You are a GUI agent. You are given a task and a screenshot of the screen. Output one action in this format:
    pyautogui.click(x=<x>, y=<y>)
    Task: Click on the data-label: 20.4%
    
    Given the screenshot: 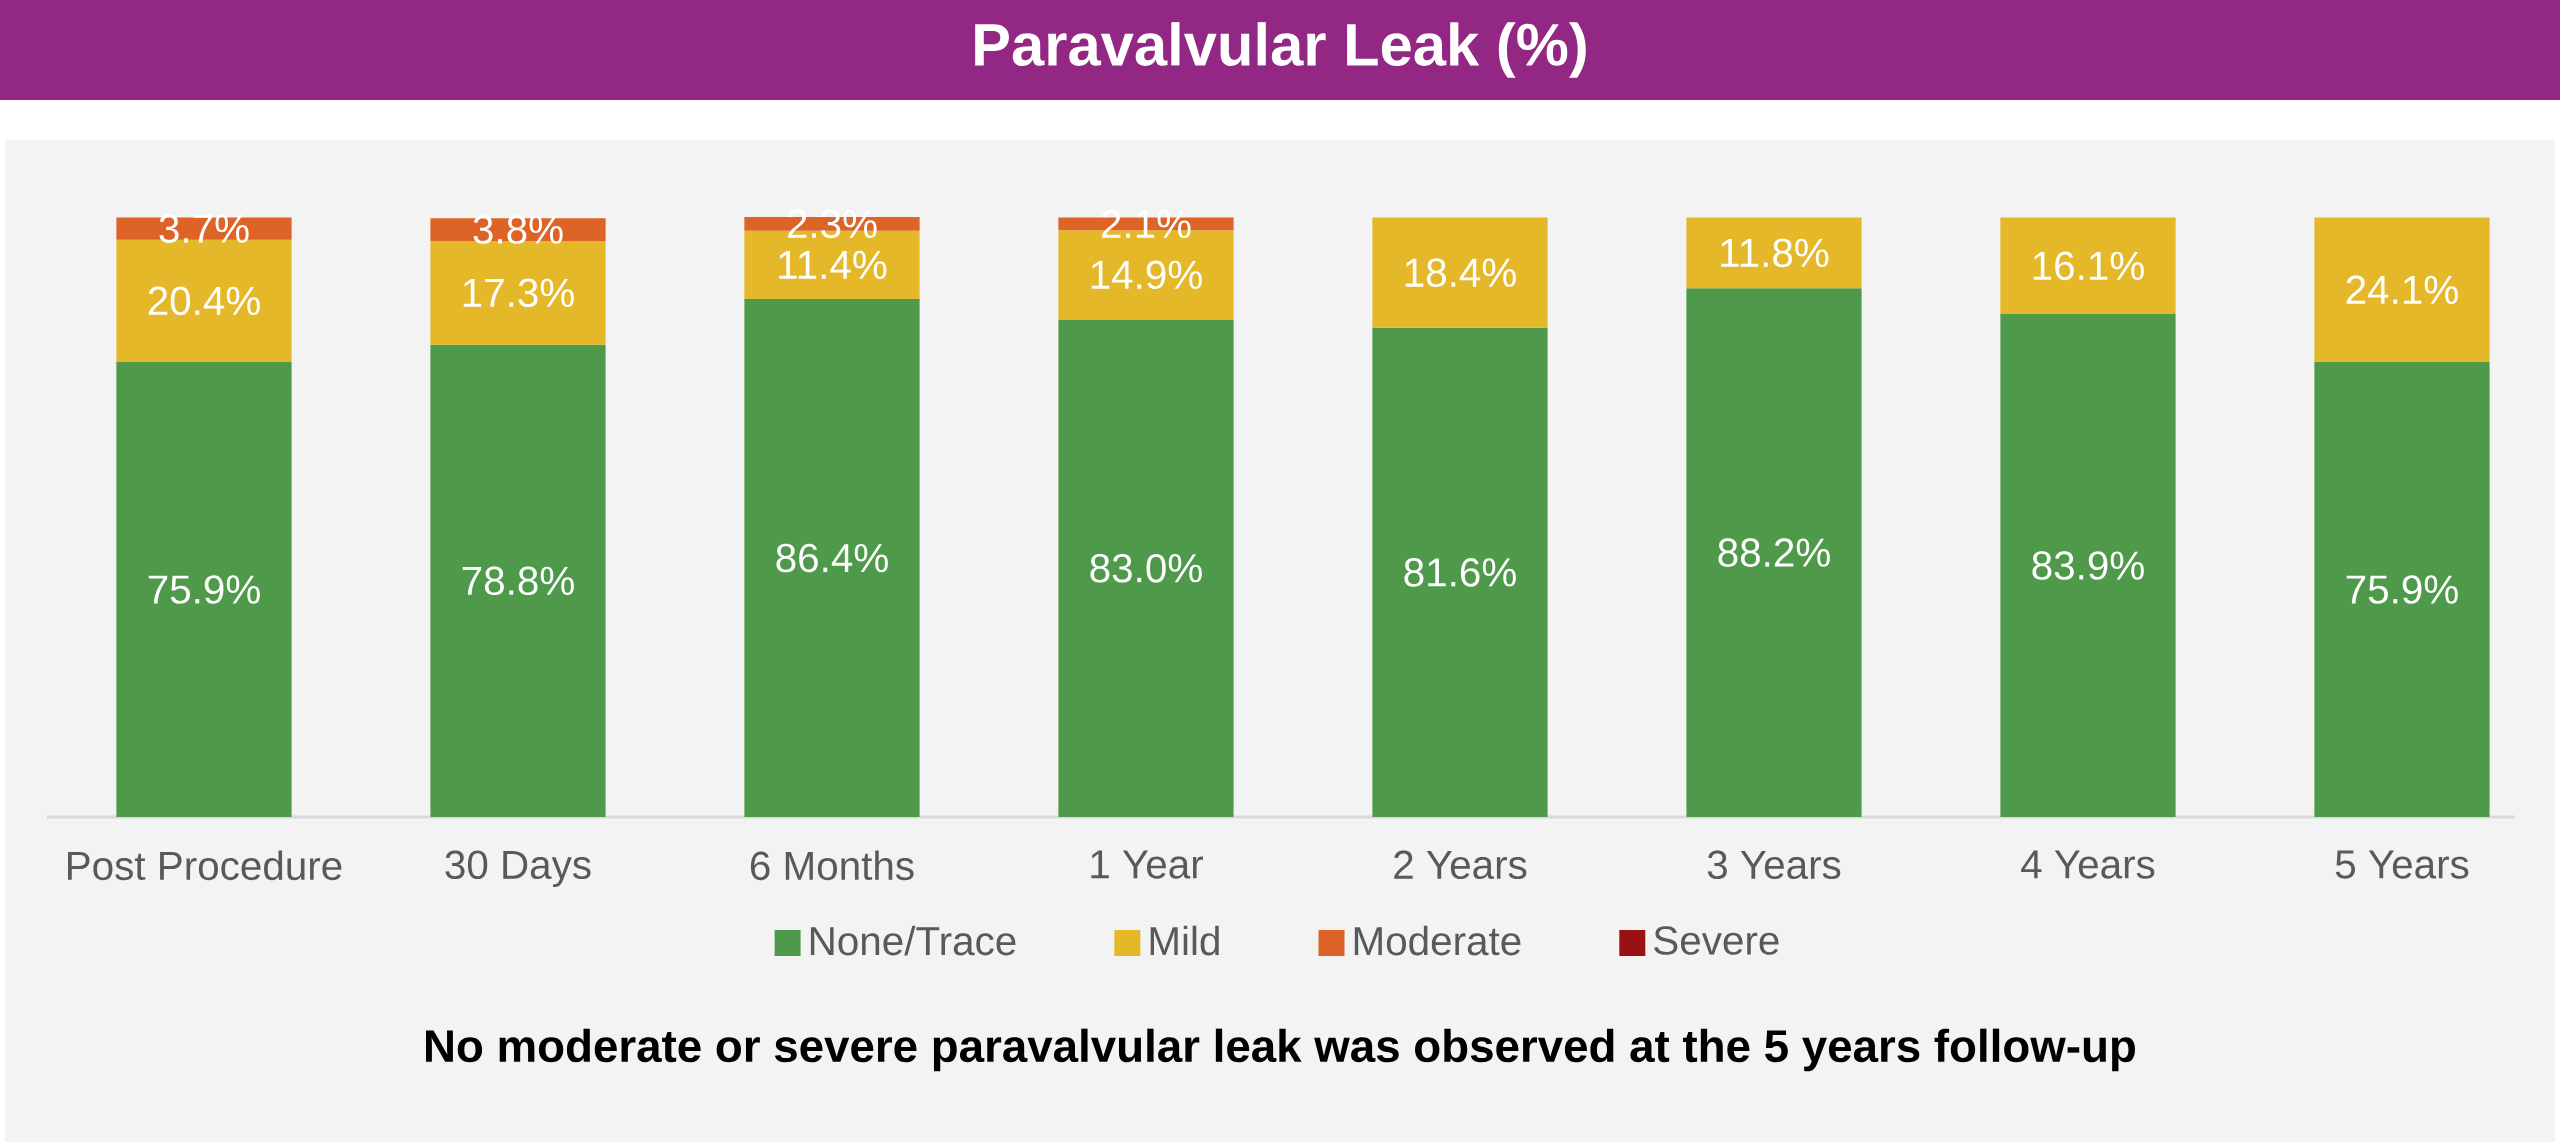 What is the action you would take?
    pyautogui.click(x=204, y=301)
    